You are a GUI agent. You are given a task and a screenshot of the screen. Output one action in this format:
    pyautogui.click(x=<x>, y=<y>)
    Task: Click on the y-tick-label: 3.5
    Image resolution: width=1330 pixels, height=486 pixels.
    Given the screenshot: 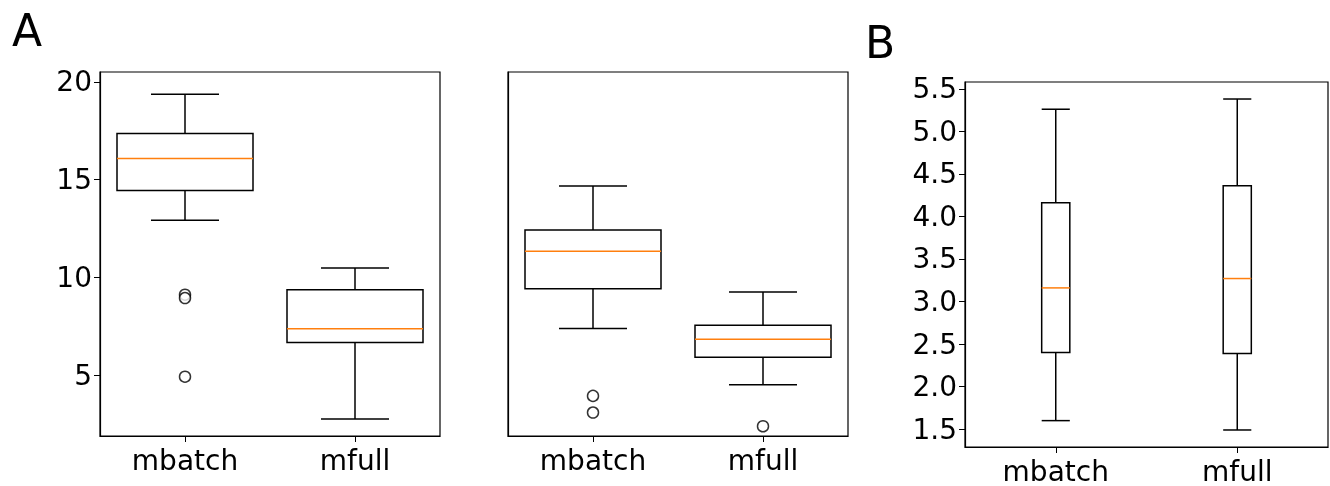 What is the action you would take?
    pyautogui.click(x=934, y=259)
    